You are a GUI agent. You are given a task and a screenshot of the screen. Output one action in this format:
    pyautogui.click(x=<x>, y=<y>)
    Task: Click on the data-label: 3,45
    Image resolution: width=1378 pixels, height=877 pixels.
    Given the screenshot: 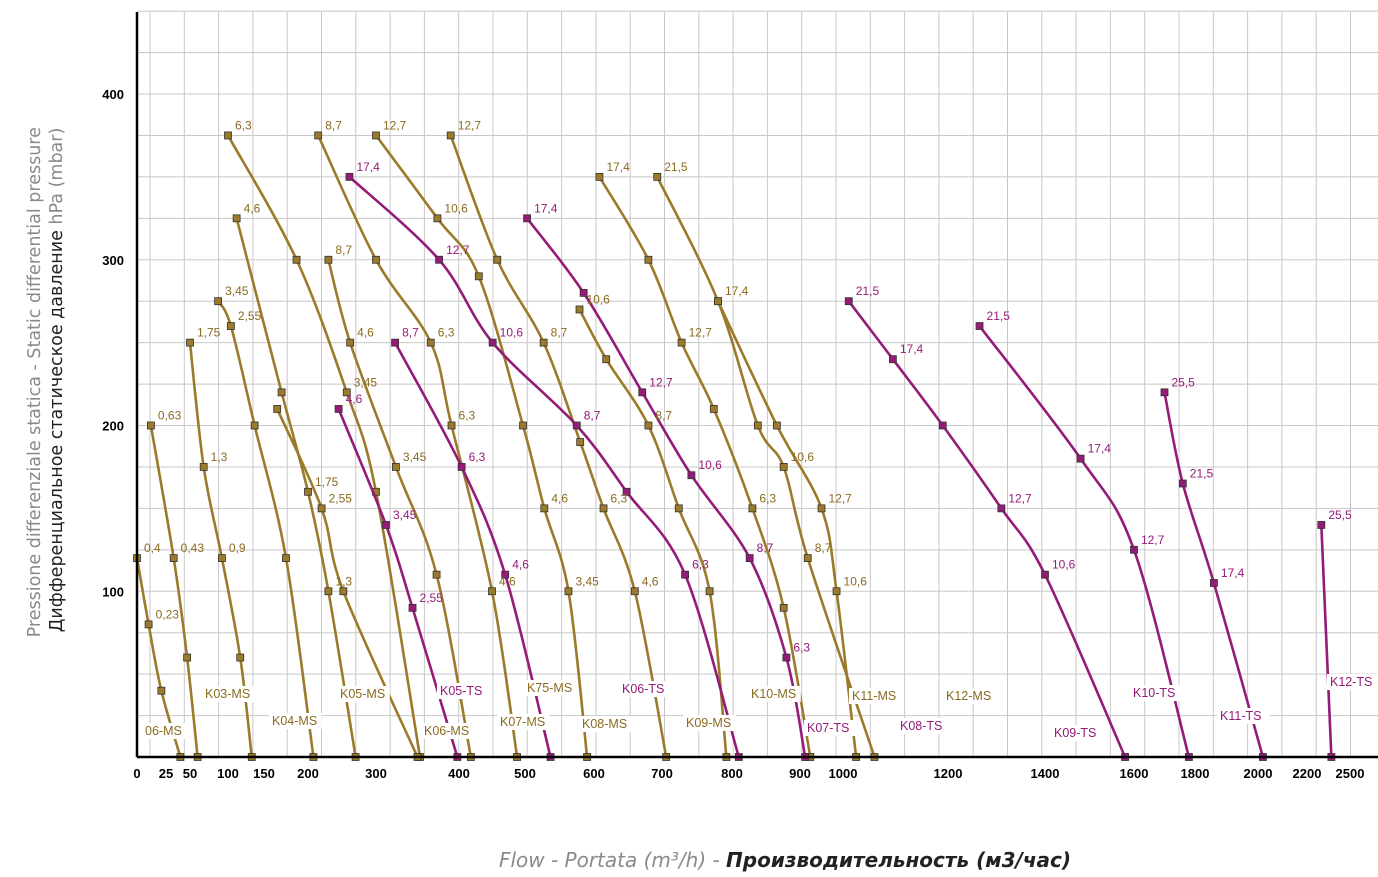 What is the action you would take?
    pyautogui.click(x=366, y=382)
    